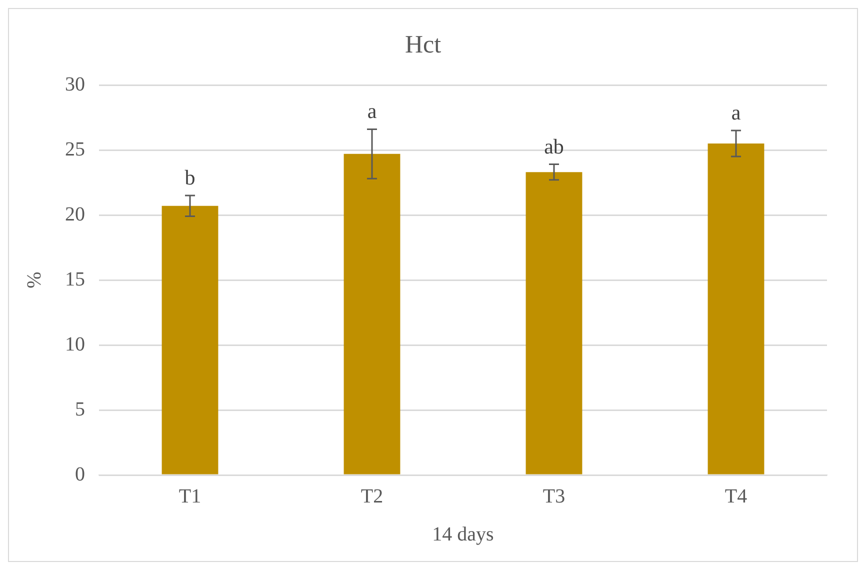  I want to click on x-tick-label: T1, so click(190, 496).